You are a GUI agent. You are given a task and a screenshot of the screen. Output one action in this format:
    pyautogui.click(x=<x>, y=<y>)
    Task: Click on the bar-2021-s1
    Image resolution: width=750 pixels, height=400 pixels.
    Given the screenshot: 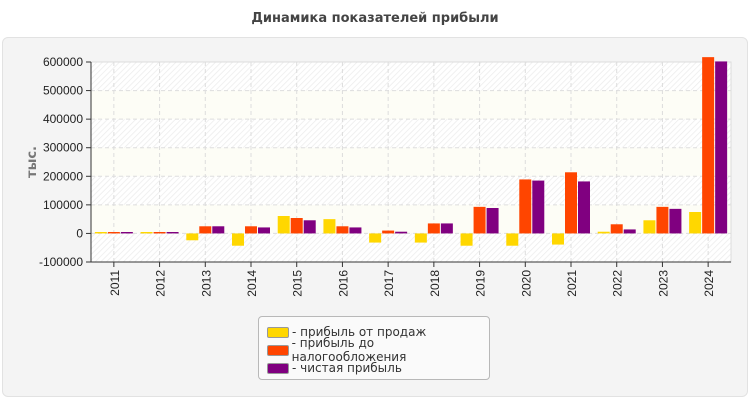 What is the action you would take?
    pyautogui.click(x=571, y=203)
    